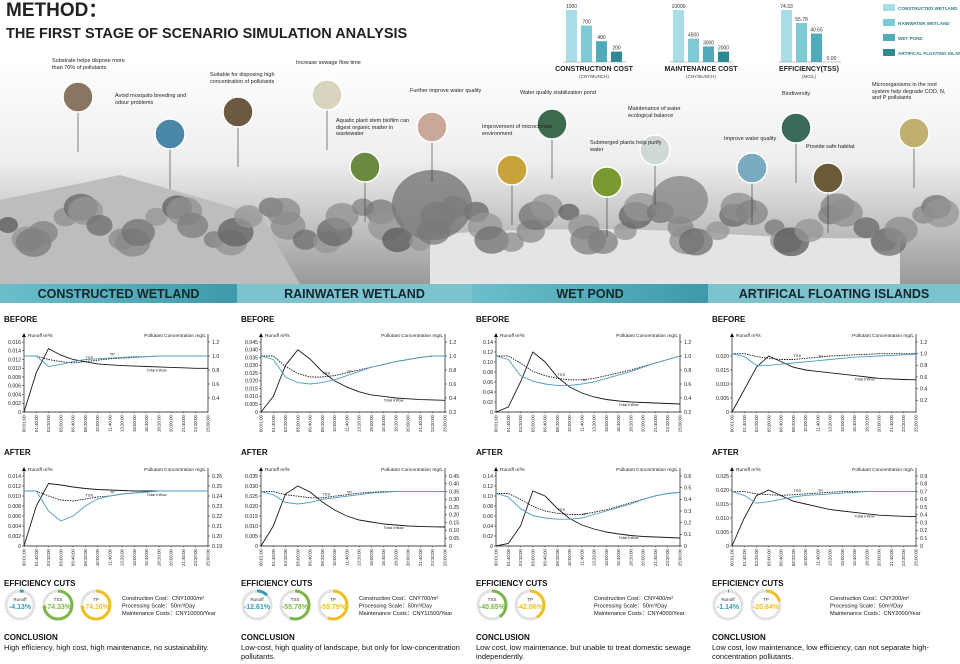  Describe the element at coordinates (14, 369) in the screenshot. I see `y-tick-label: 0.010` at that location.